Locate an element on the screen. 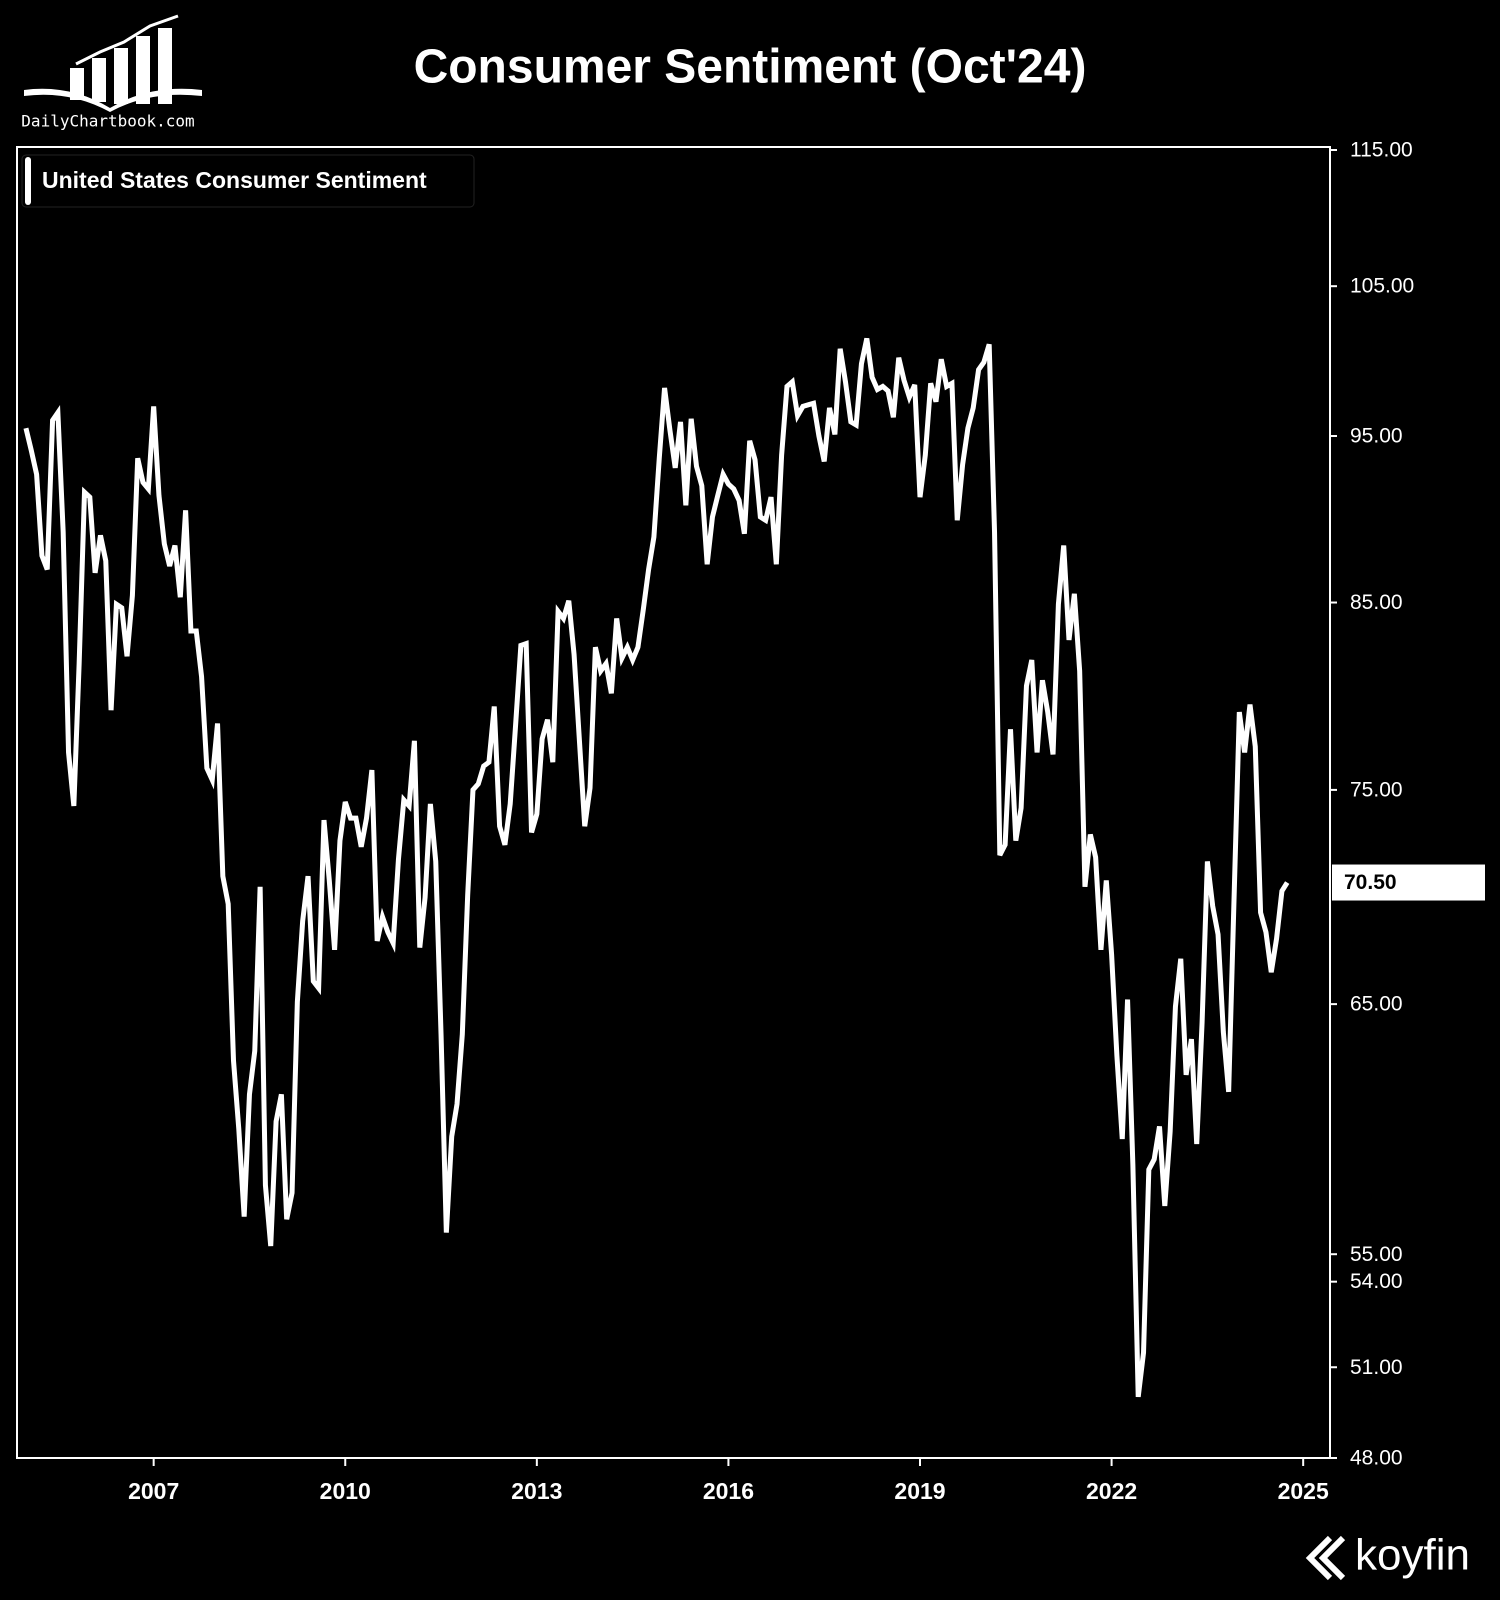  brand: DailyChartbook.com is located at coordinates (107, 121).